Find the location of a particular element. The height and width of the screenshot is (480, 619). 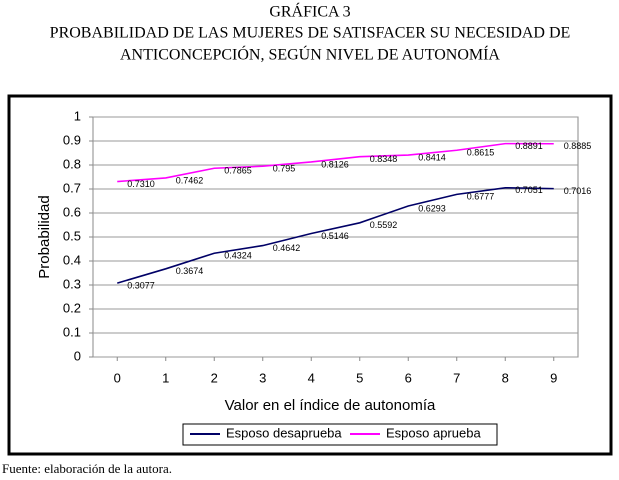

data-label: 0.4324 is located at coordinates (238, 256).